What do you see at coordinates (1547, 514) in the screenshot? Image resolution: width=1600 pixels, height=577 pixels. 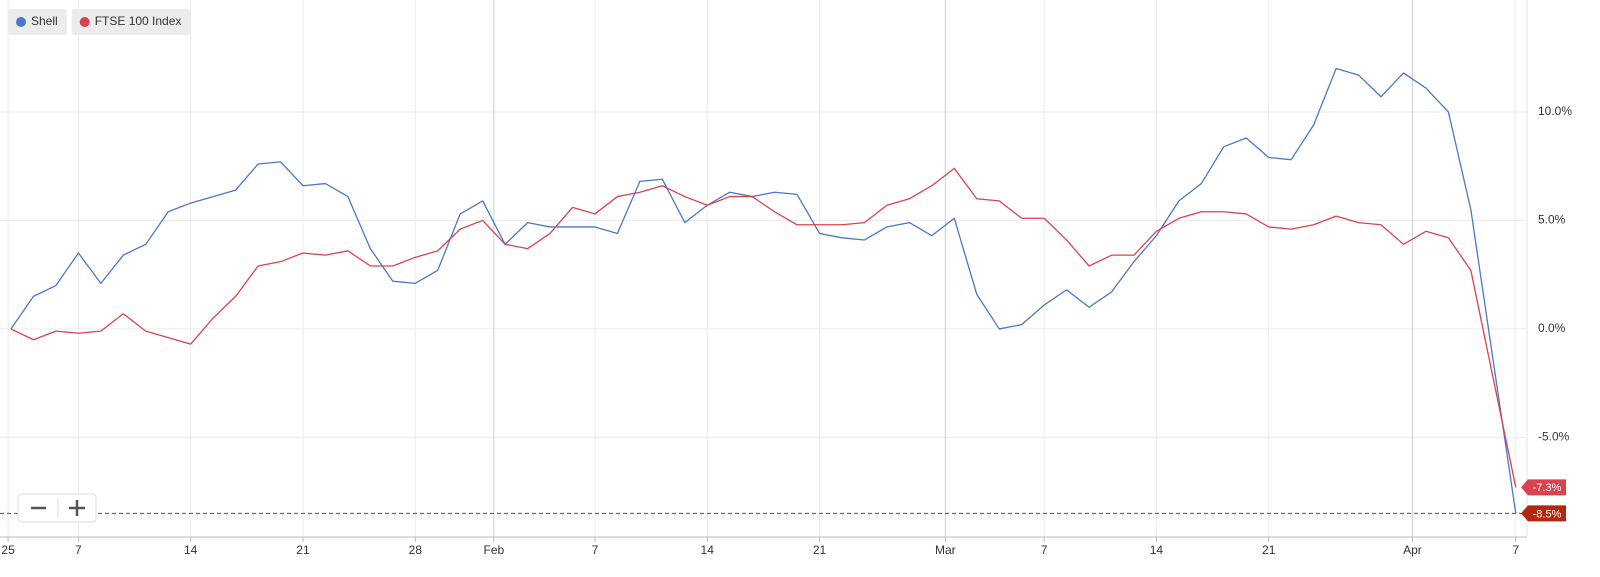 I see `last-value-label: -8.5%` at bounding box center [1547, 514].